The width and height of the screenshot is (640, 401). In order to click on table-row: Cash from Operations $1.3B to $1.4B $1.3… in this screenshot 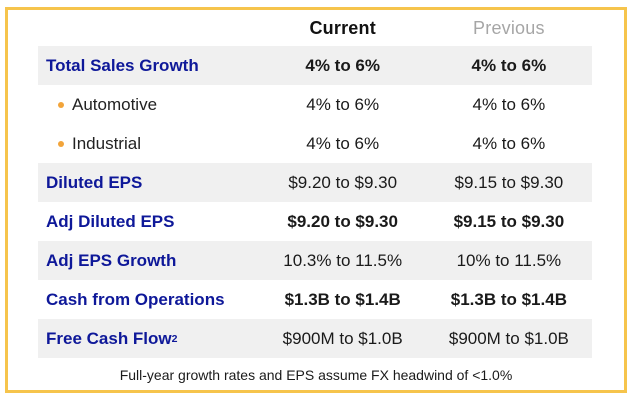, I will do `click(315, 299)`.